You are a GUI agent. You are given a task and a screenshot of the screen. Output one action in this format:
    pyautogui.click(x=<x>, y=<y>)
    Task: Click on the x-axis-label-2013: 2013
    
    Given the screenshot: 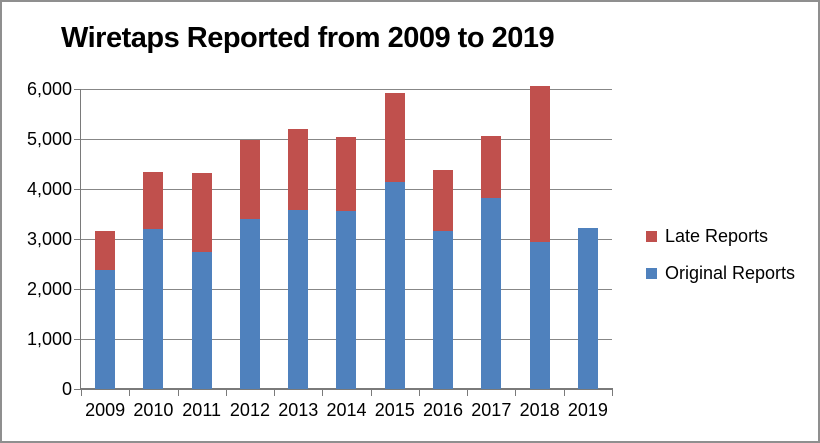 What is the action you would take?
    pyautogui.click(x=298, y=410)
    